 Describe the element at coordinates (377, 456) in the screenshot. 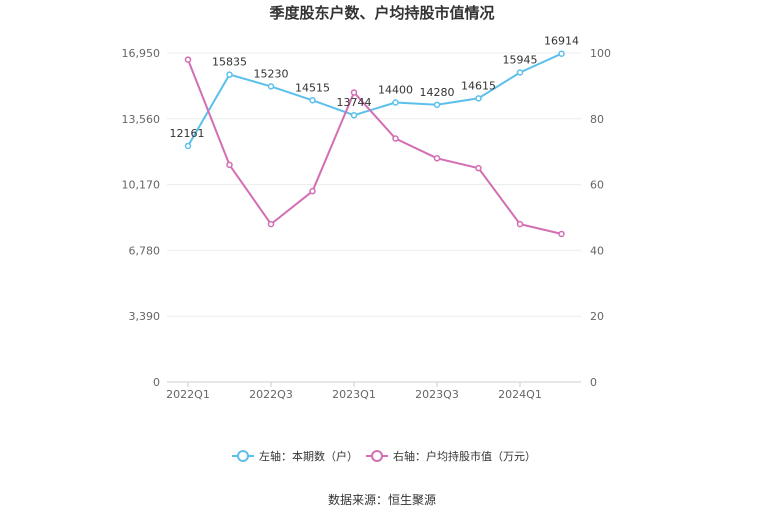

I see `legend-marker-right` at that location.